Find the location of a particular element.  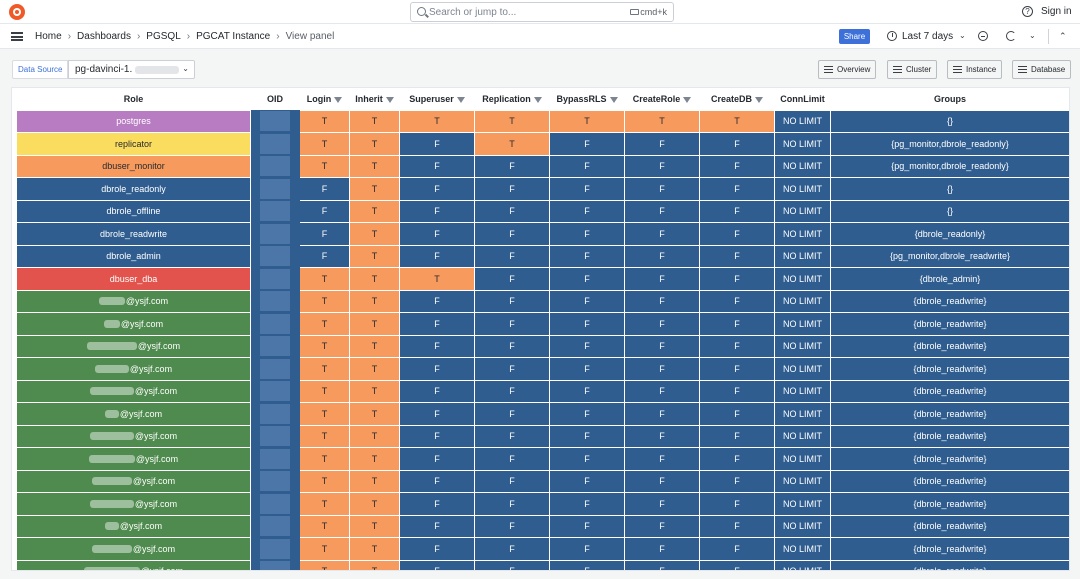

col-header-label: ConnLimit is located at coordinates (802, 98).